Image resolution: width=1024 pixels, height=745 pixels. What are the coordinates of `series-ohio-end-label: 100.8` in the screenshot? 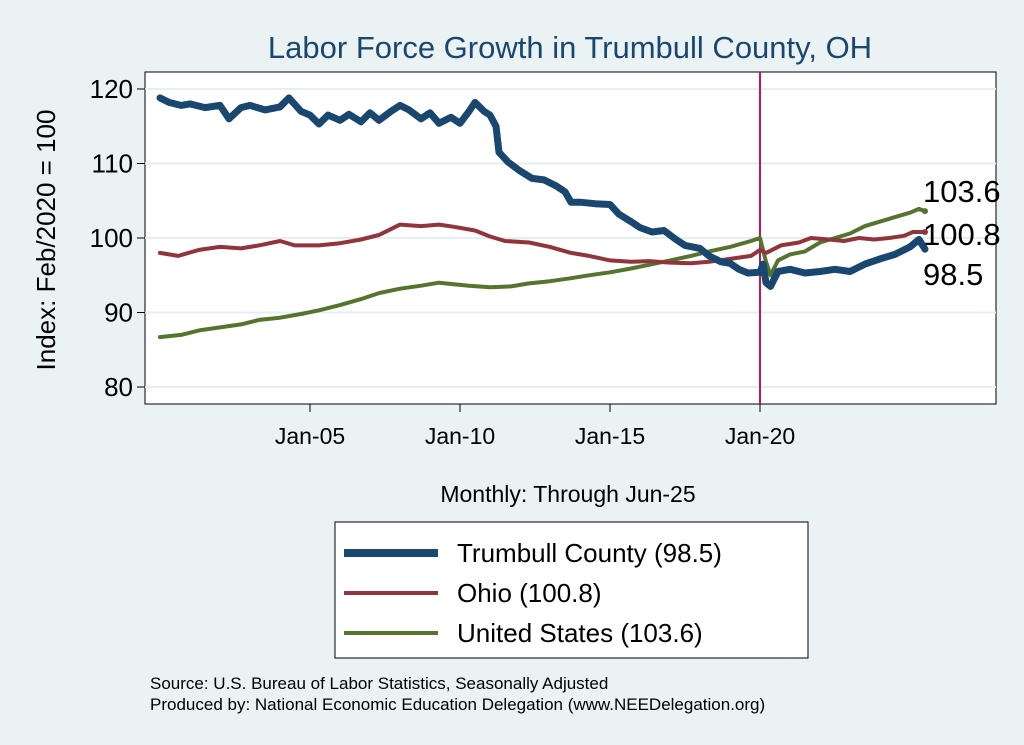 It's located at (962, 234).